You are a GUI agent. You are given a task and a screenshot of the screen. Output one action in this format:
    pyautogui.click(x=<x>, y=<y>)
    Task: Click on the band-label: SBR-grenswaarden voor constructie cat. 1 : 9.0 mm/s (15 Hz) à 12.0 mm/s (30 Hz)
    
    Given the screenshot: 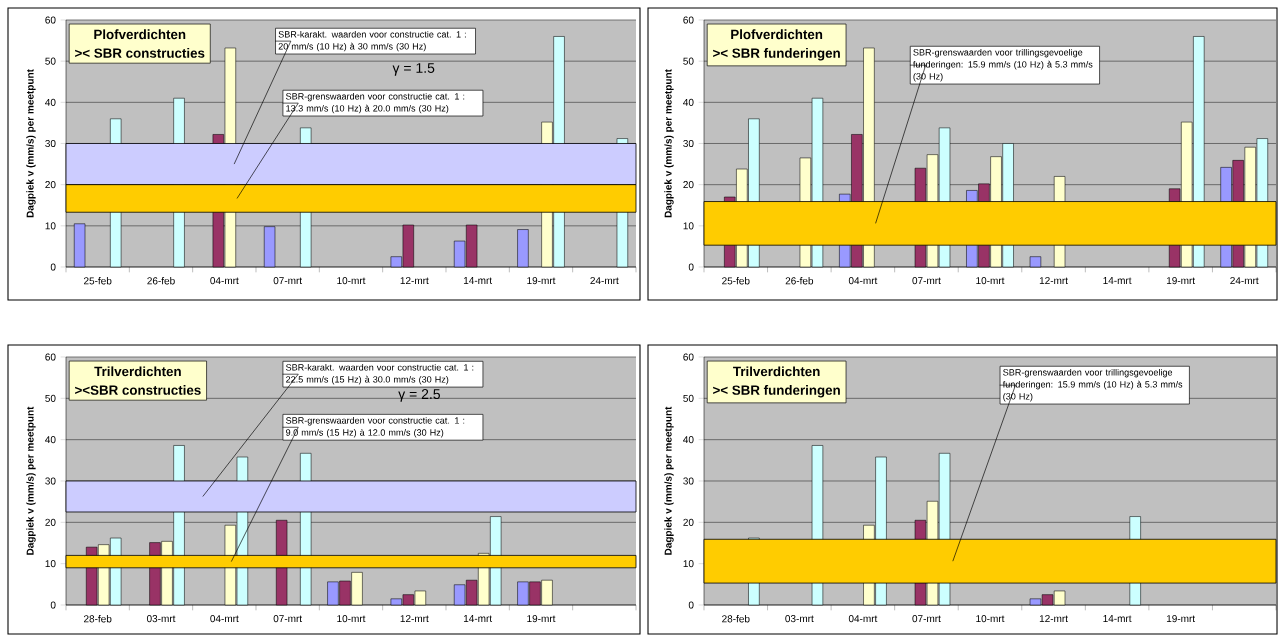 What is the action you would take?
    pyautogui.click(x=375, y=427)
    